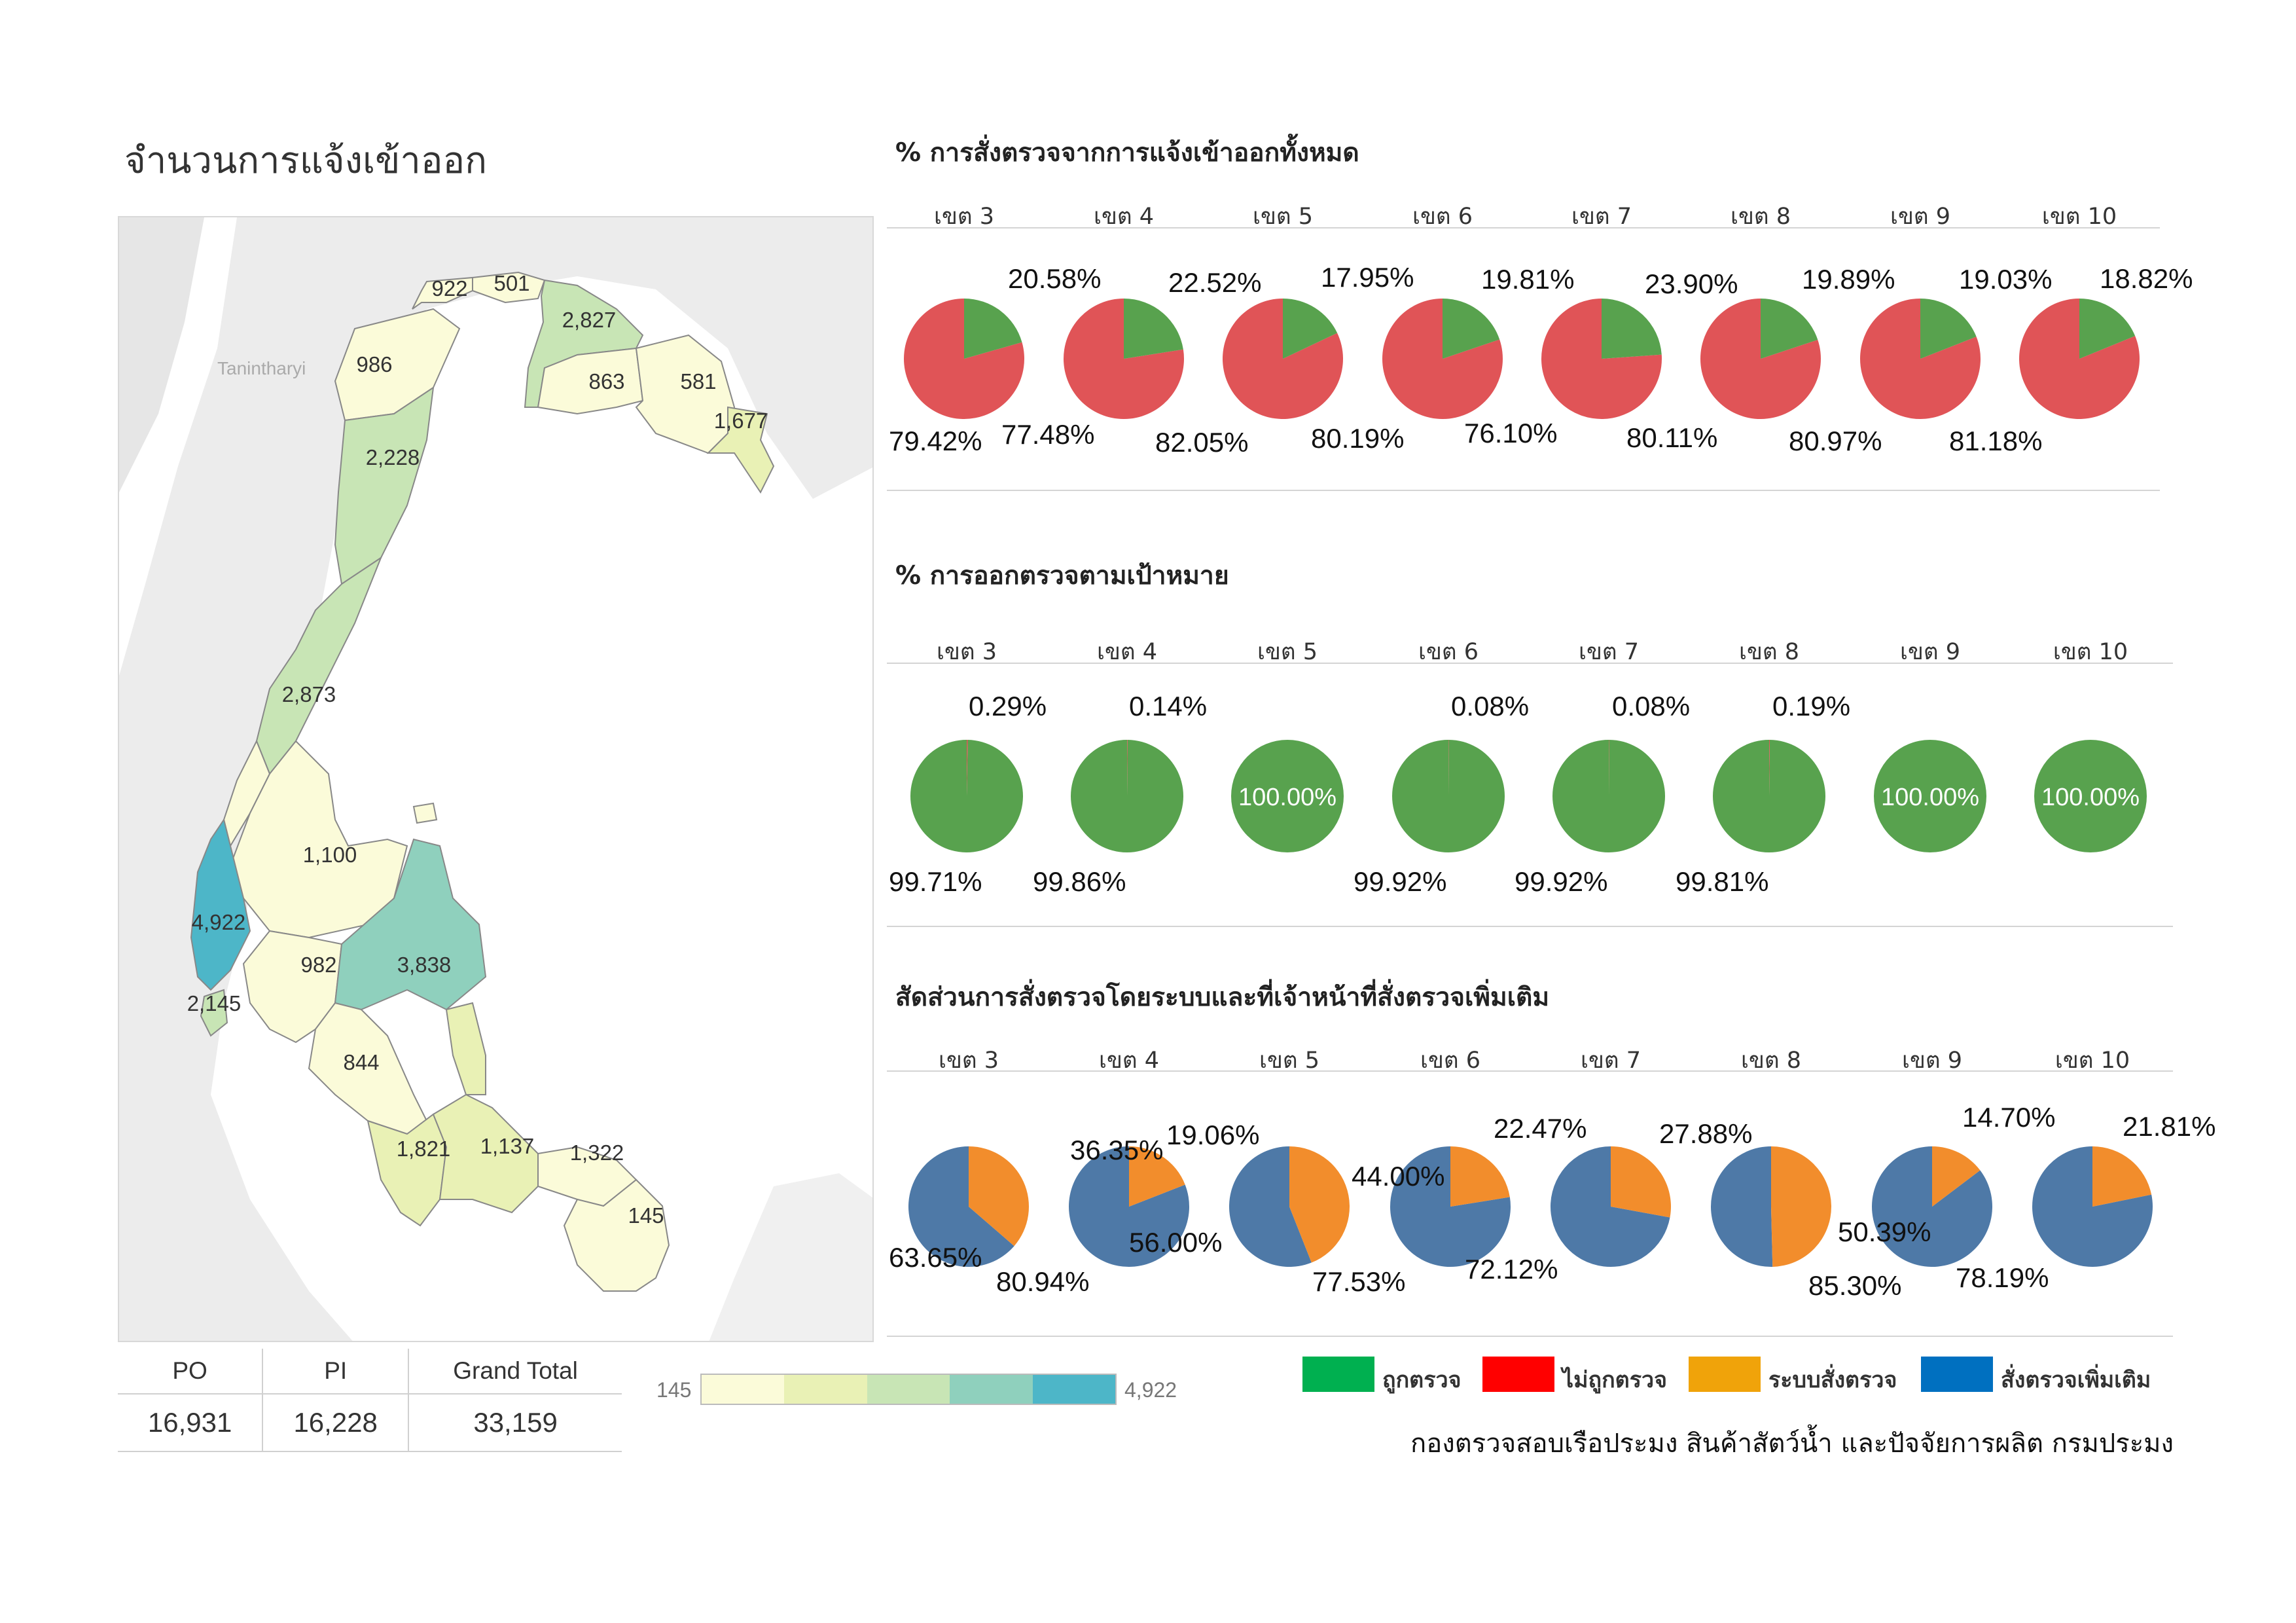  Describe the element at coordinates (336, 1423) in the screenshot. I see `value-pi: 16,228` at that location.